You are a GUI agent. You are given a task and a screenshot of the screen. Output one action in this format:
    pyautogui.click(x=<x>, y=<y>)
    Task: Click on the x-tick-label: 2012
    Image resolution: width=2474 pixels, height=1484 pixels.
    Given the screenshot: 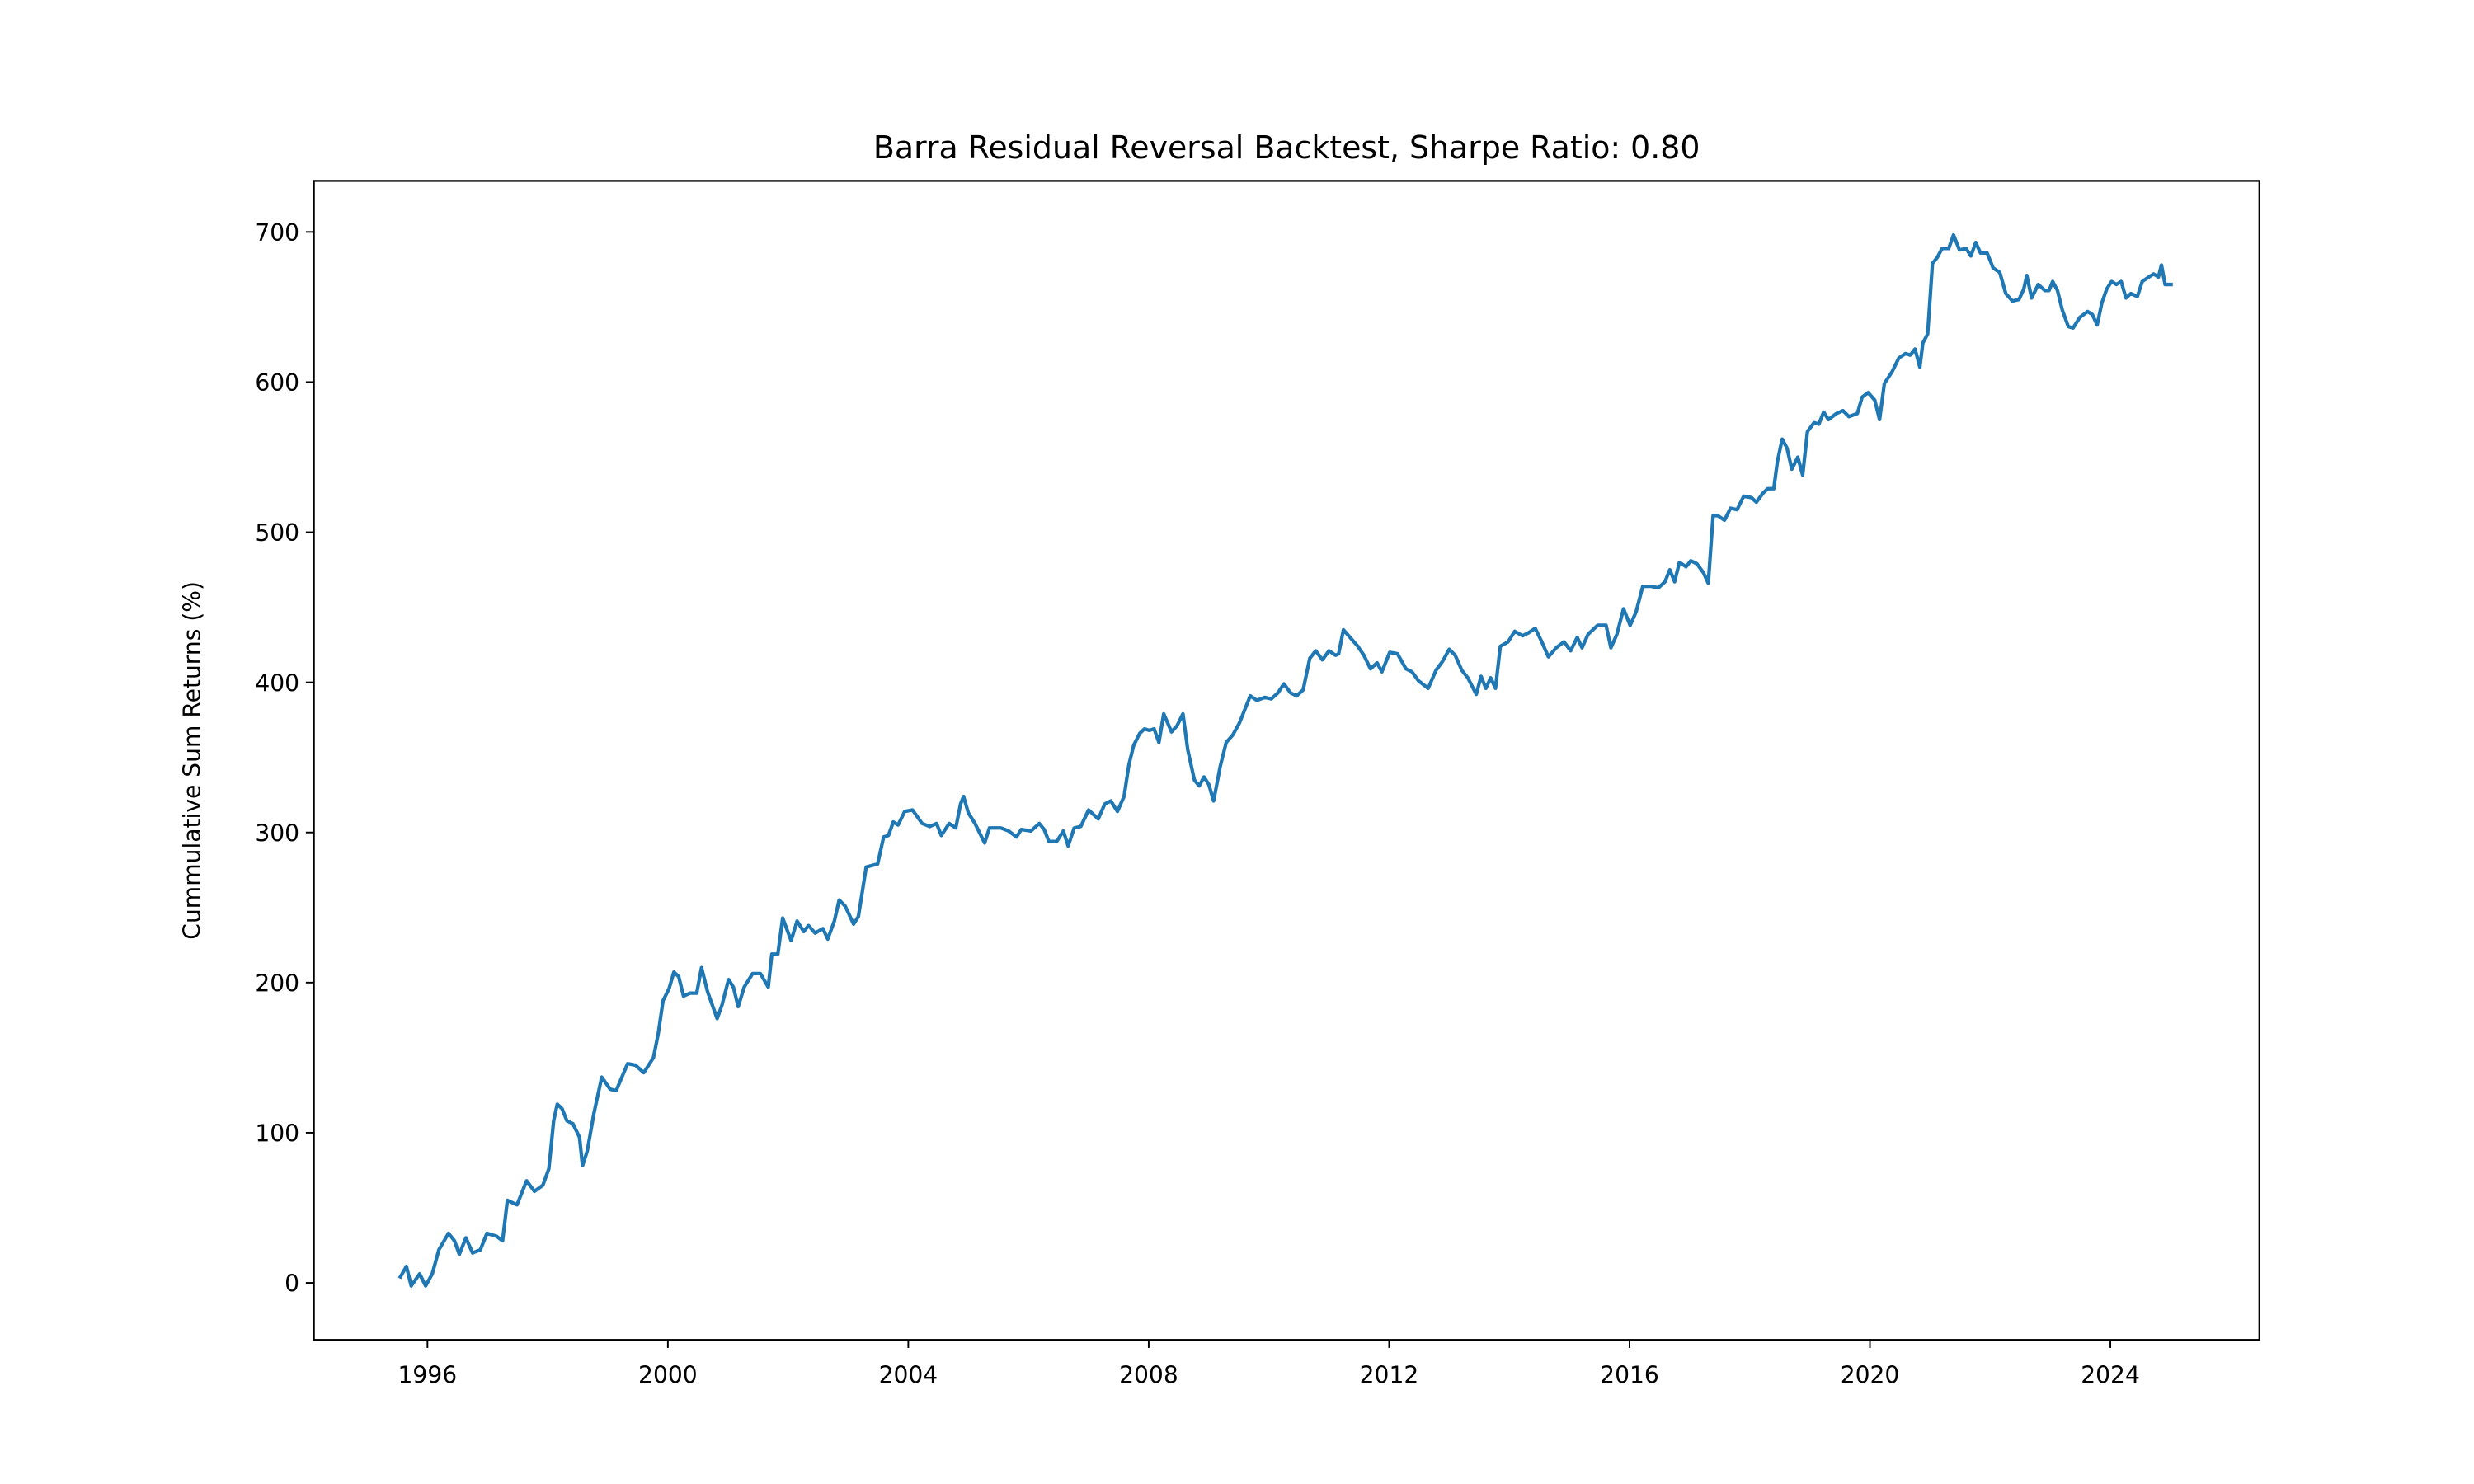 What is the action you would take?
    pyautogui.click(x=1389, y=1375)
    